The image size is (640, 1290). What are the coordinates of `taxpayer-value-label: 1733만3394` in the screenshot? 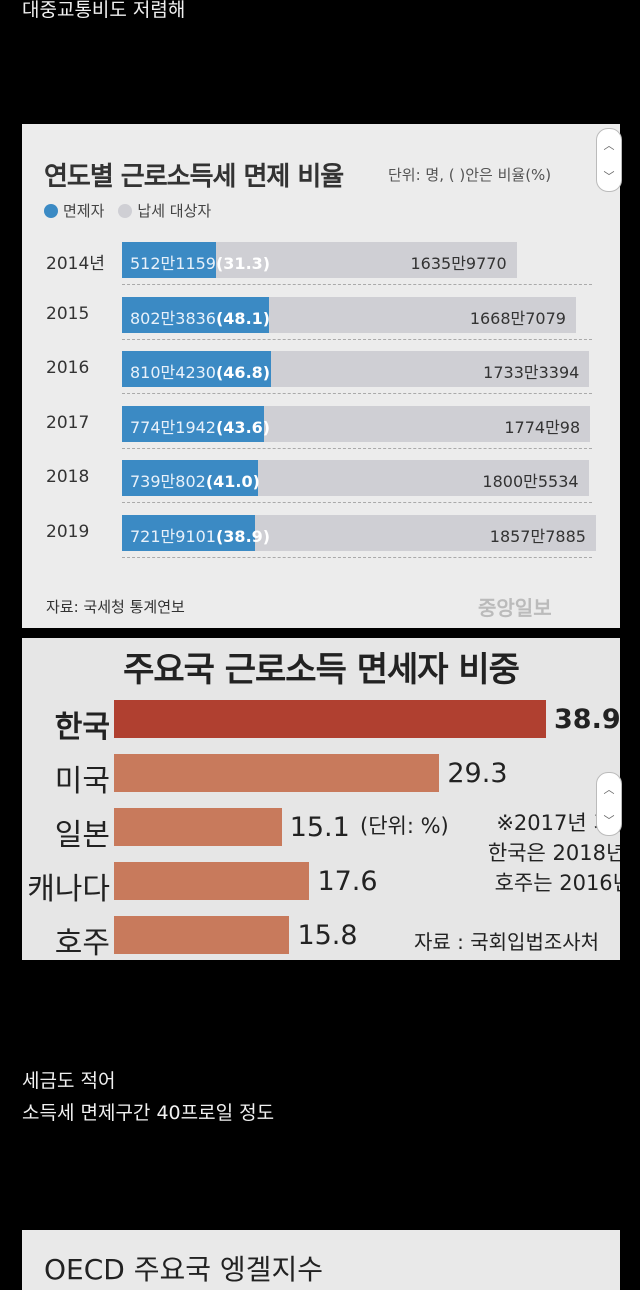 It's located at (531, 373).